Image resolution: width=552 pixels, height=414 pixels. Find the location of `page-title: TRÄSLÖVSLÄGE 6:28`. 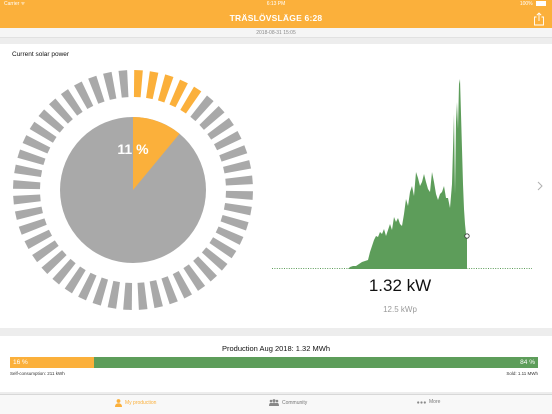

page-title: TRÄSLÖVSLÄGE 6:28 is located at coordinates (276, 18).